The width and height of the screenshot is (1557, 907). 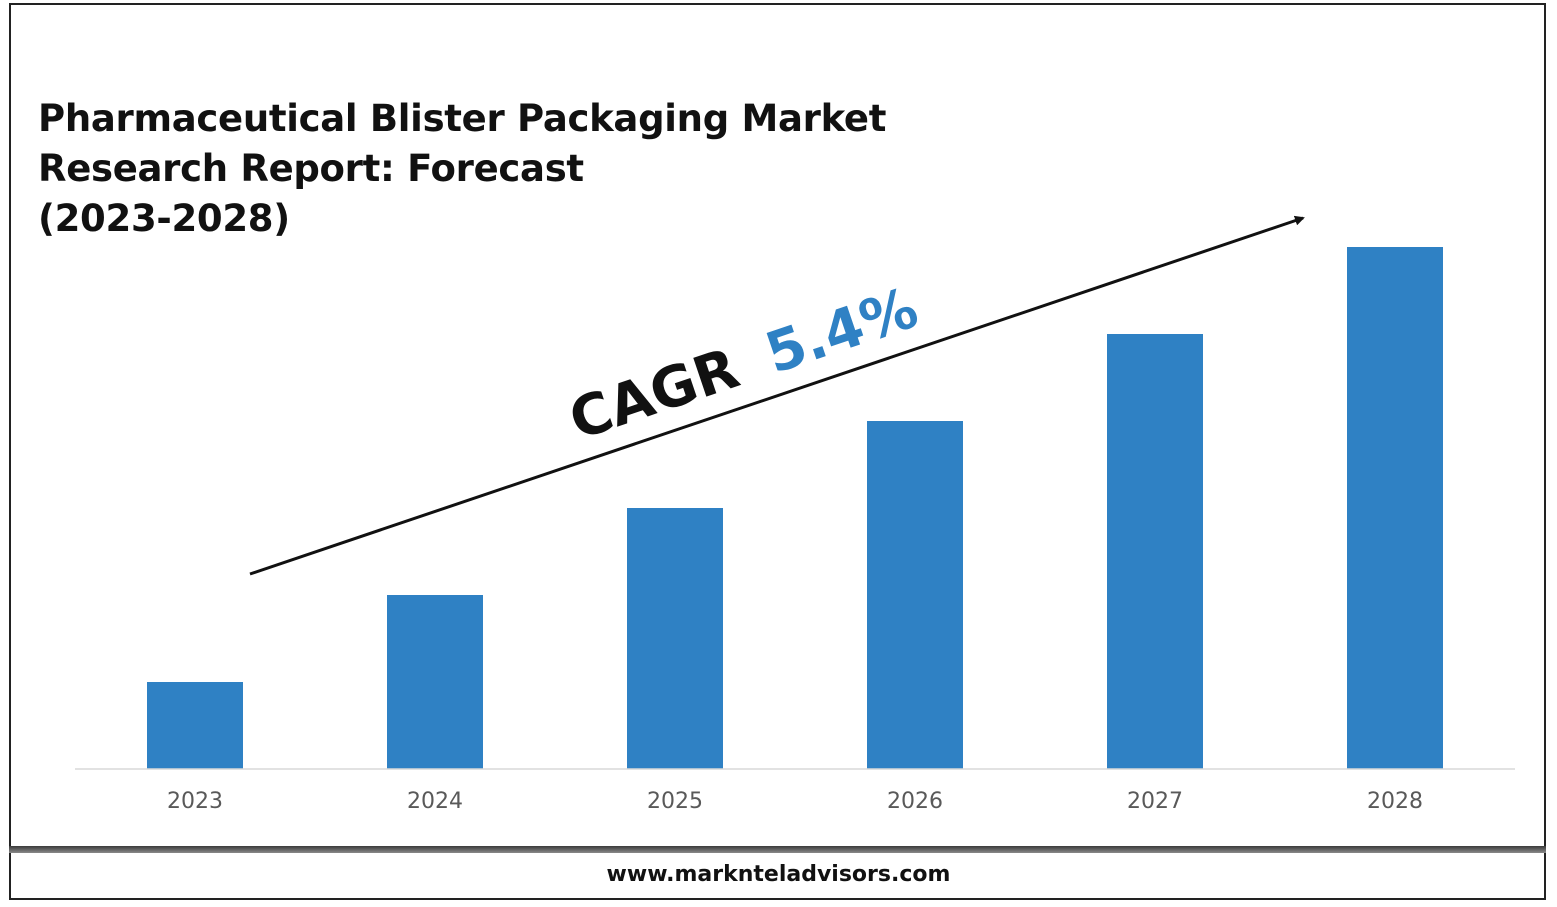 What do you see at coordinates (1395, 508) in the screenshot?
I see `bar-2028` at bounding box center [1395, 508].